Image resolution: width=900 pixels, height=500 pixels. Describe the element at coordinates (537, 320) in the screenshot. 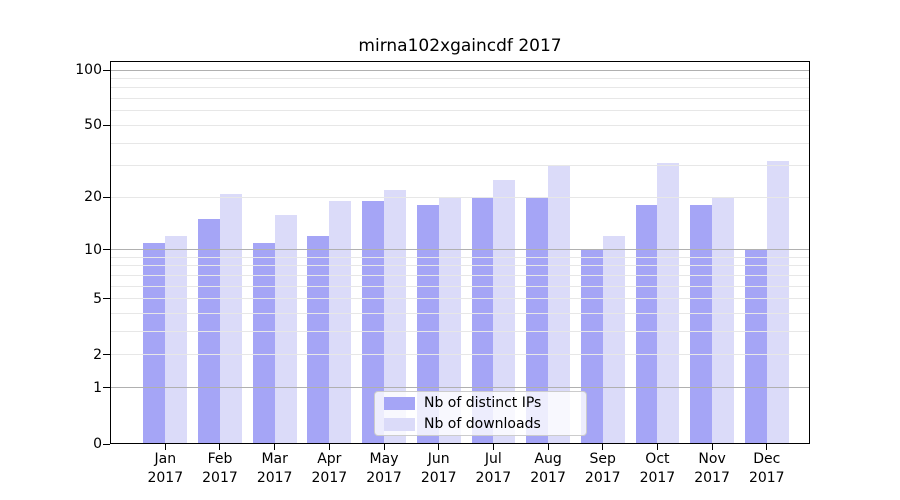

I see `bar-ips-aug` at that location.